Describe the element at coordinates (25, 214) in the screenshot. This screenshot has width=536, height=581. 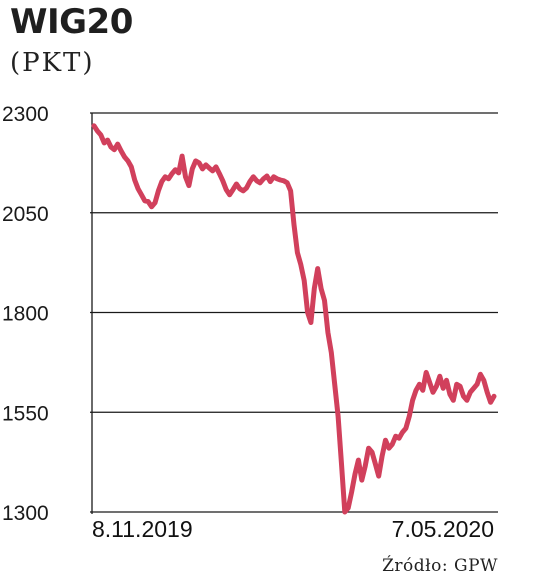
I see `y-tick-label: 2050` at that location.